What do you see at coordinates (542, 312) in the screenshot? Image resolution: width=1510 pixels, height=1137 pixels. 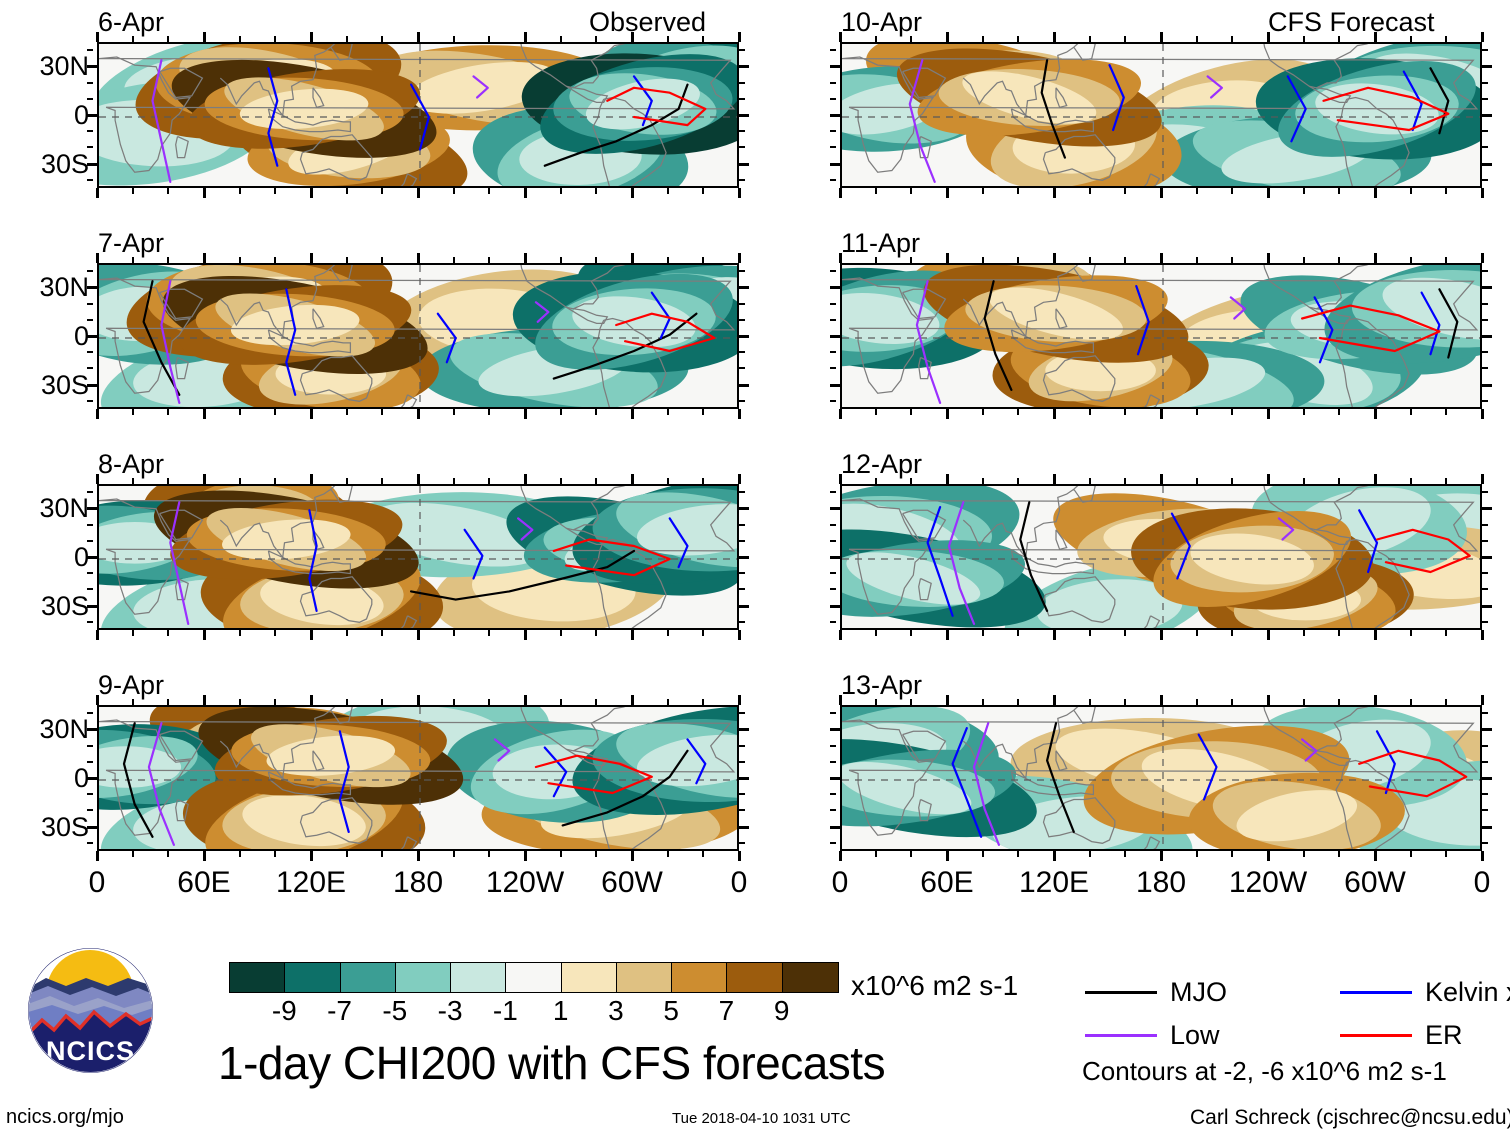 I see `low-contour` at bounding box center [542, 312].